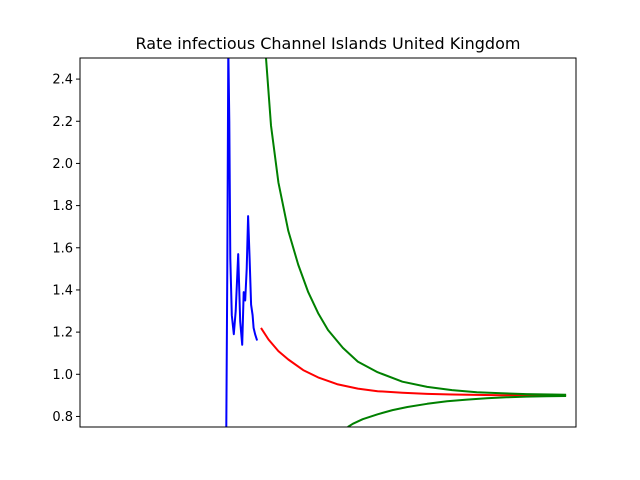 This screenshot has height=480, width=640. What do you see at coordinates (62, 206) in the screenshot?
I see `y-tick-label: 1.8` at bounding box center [62, 206].